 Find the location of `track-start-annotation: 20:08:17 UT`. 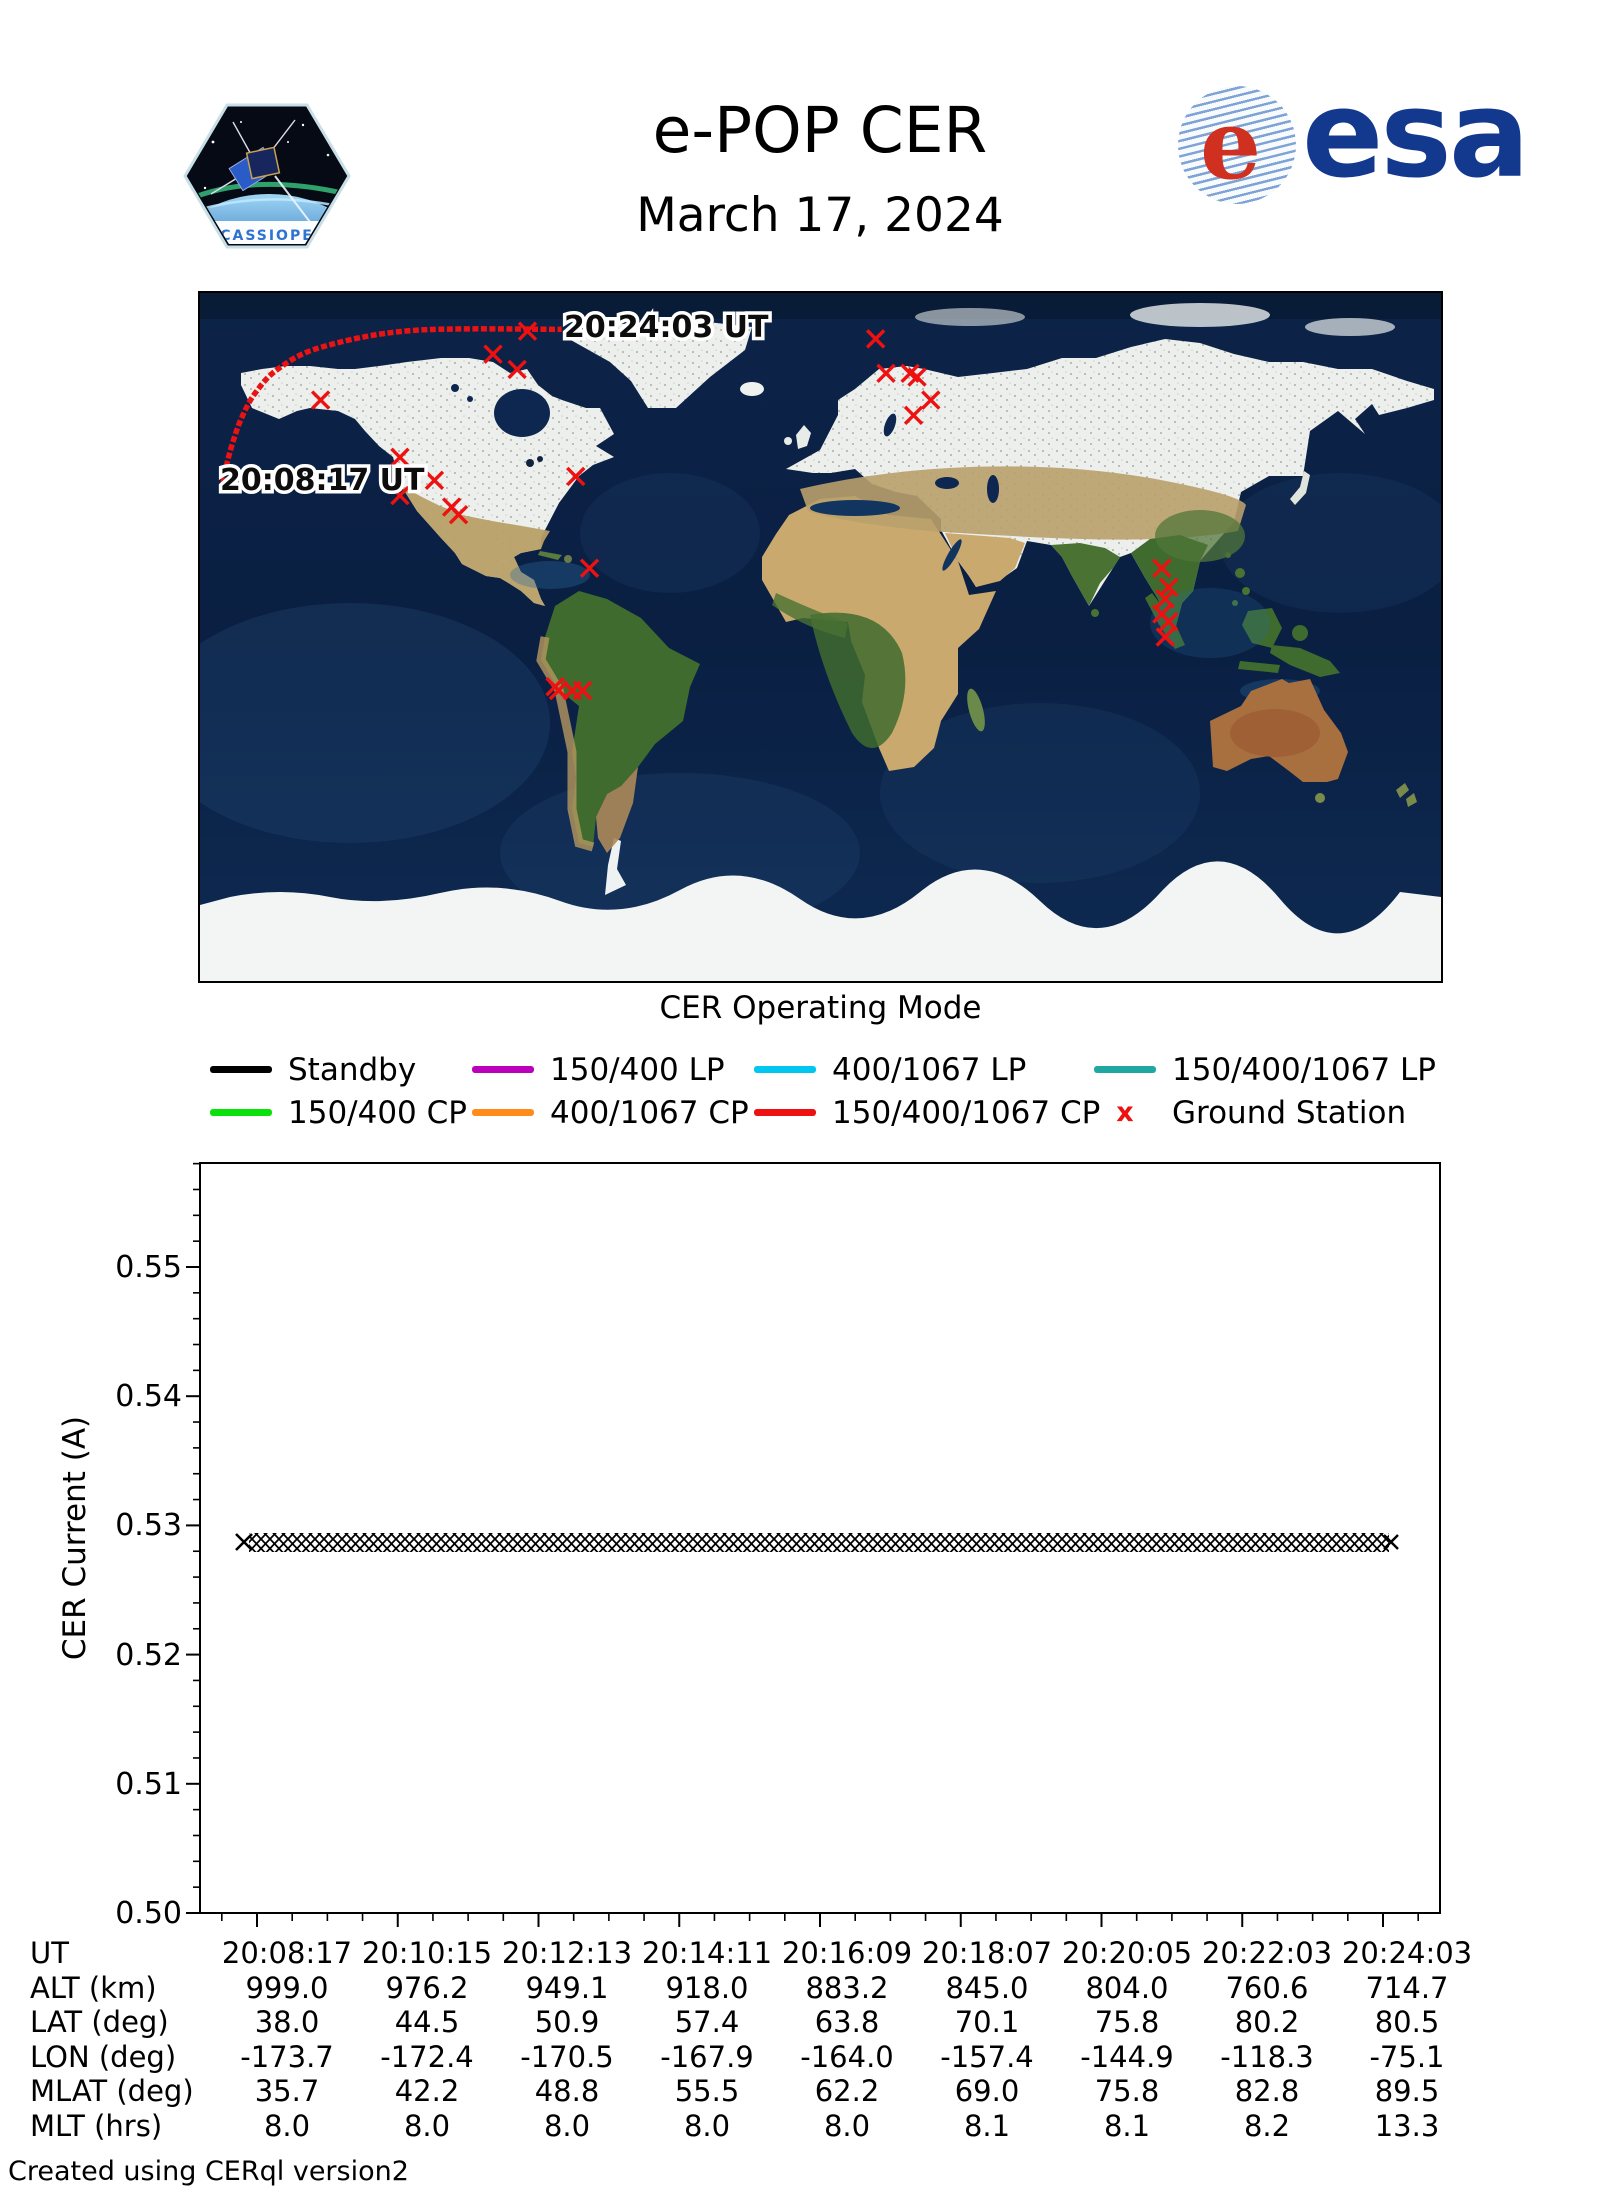

track-start-annotation: 20:08:17 UT is located at coordinates (322, 480).